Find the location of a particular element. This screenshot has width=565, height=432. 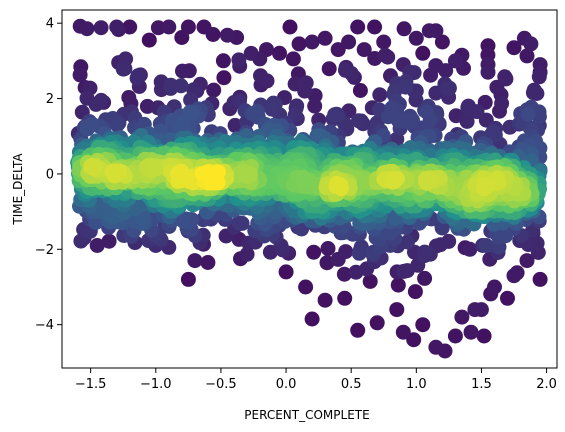

x-tick-label: −1.0 is located at coordinates (156, 384).